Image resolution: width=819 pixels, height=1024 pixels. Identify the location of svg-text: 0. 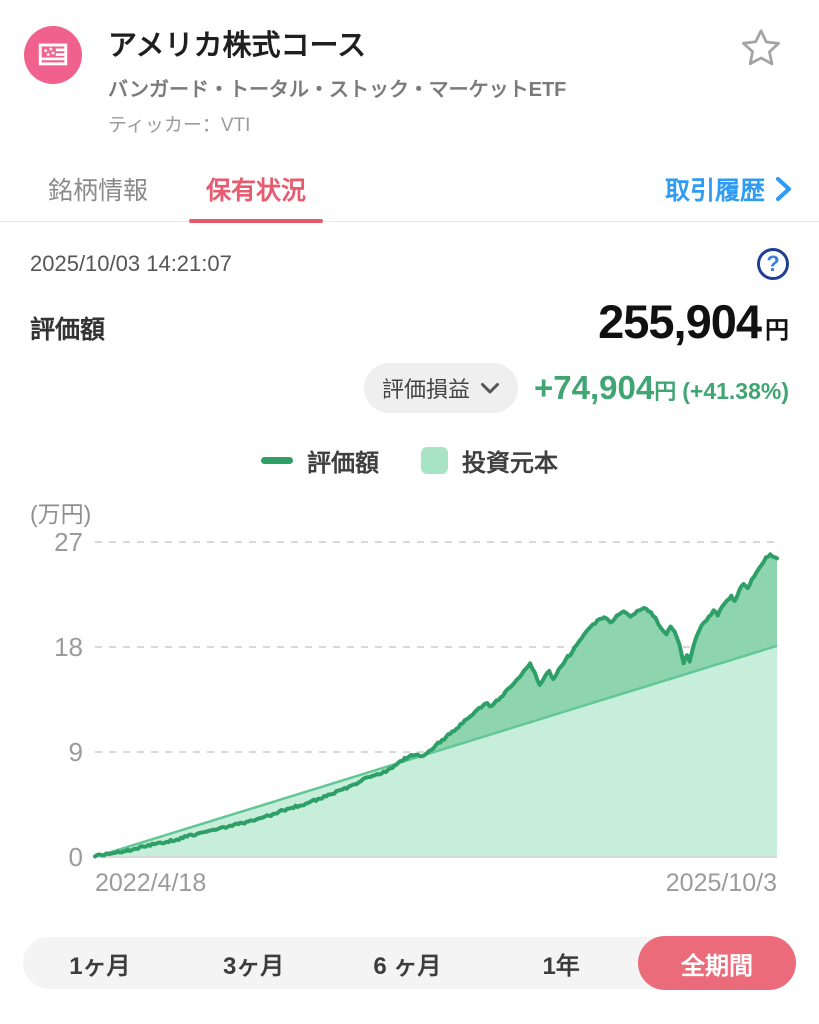
(76, 857).